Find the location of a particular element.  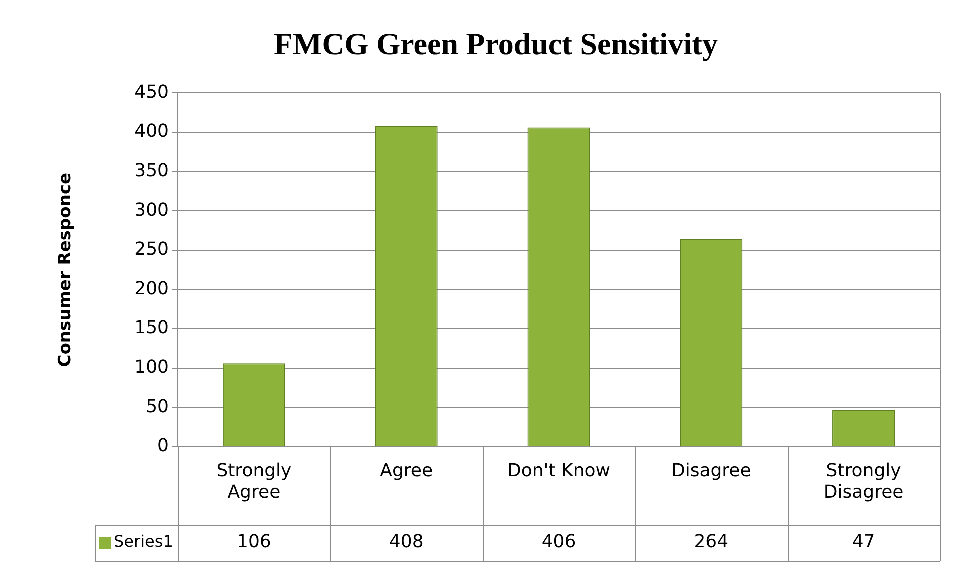

y-tick-label: 450 is located at coordinates (151, 92).